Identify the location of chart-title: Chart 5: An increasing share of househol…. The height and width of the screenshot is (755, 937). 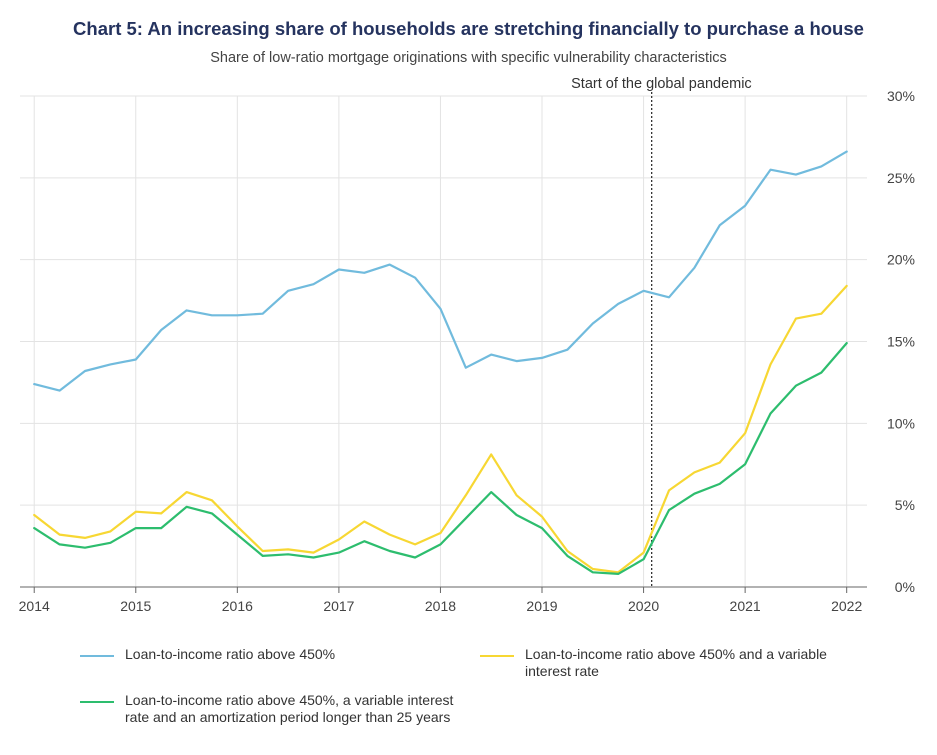
(468, 28).